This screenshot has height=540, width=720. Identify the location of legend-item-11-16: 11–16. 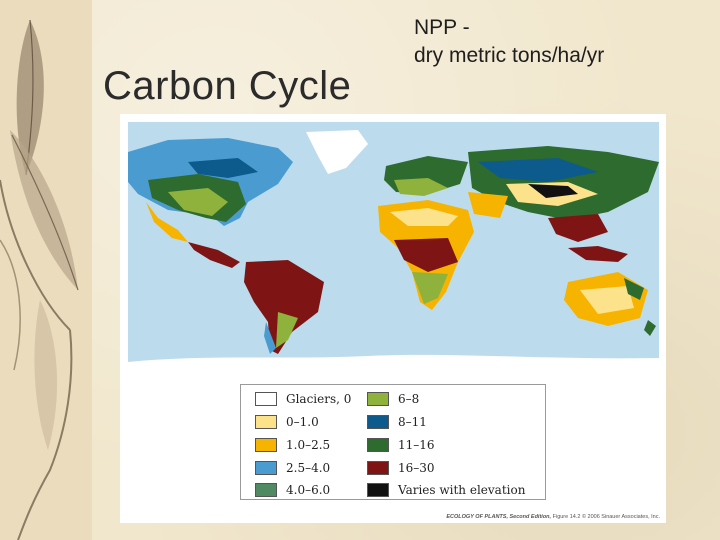
(401, 445).